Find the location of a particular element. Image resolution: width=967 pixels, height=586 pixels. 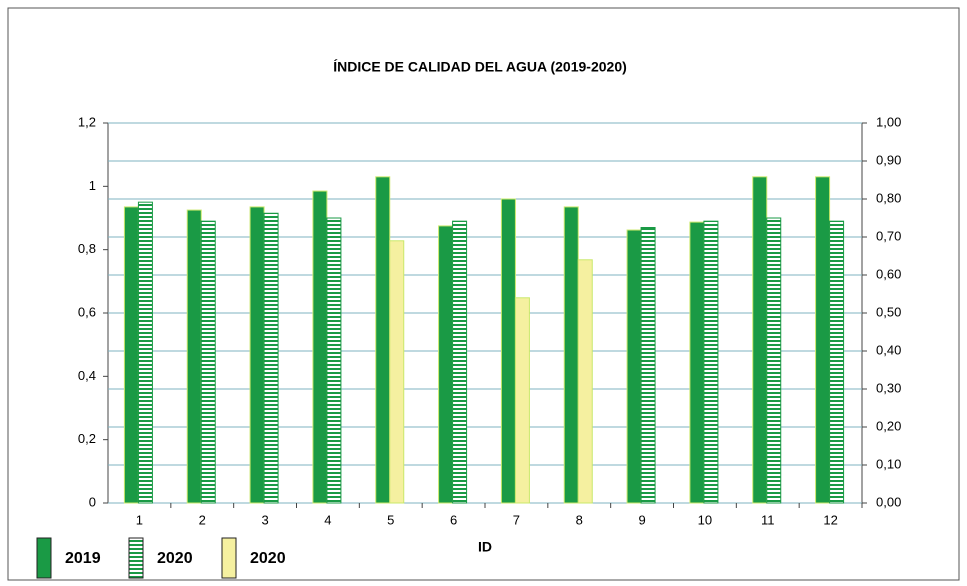

y-tick-label: 1,2 is located at coordinates (87, 121).